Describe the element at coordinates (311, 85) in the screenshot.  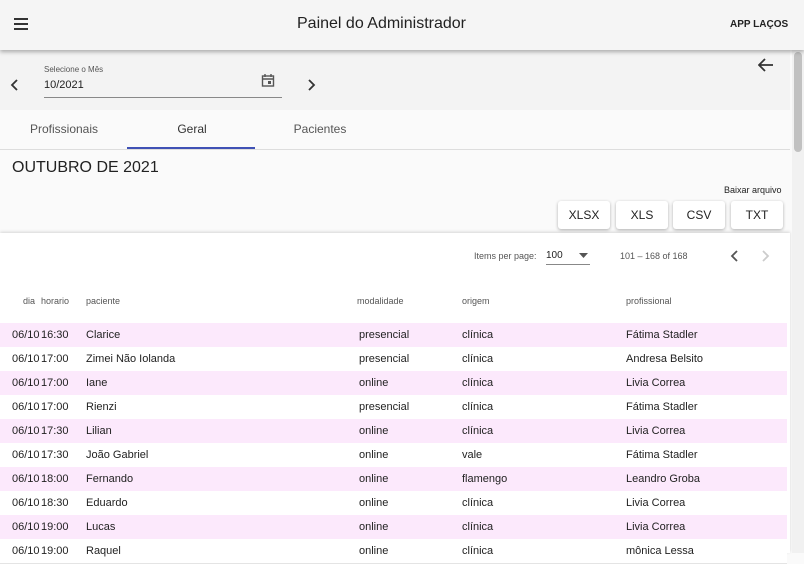
I see `next-month` at that location.